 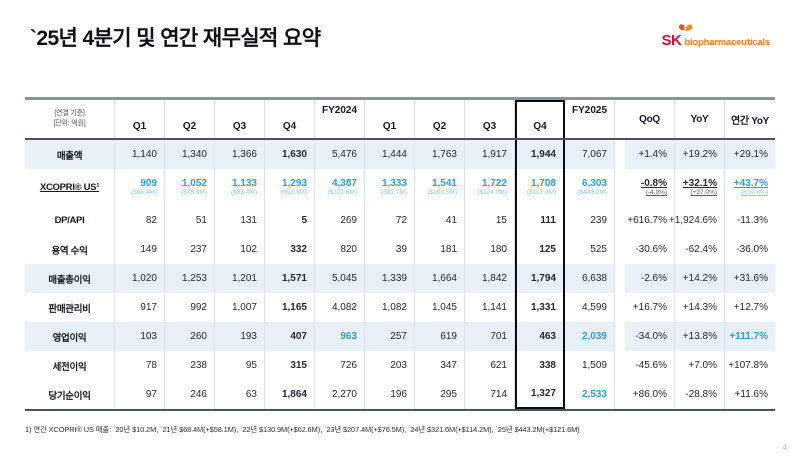 What do you see at coordinates (590, 154) in the screenshot?
I see `table-cell: 7,067` at bounding box center [590, 154].